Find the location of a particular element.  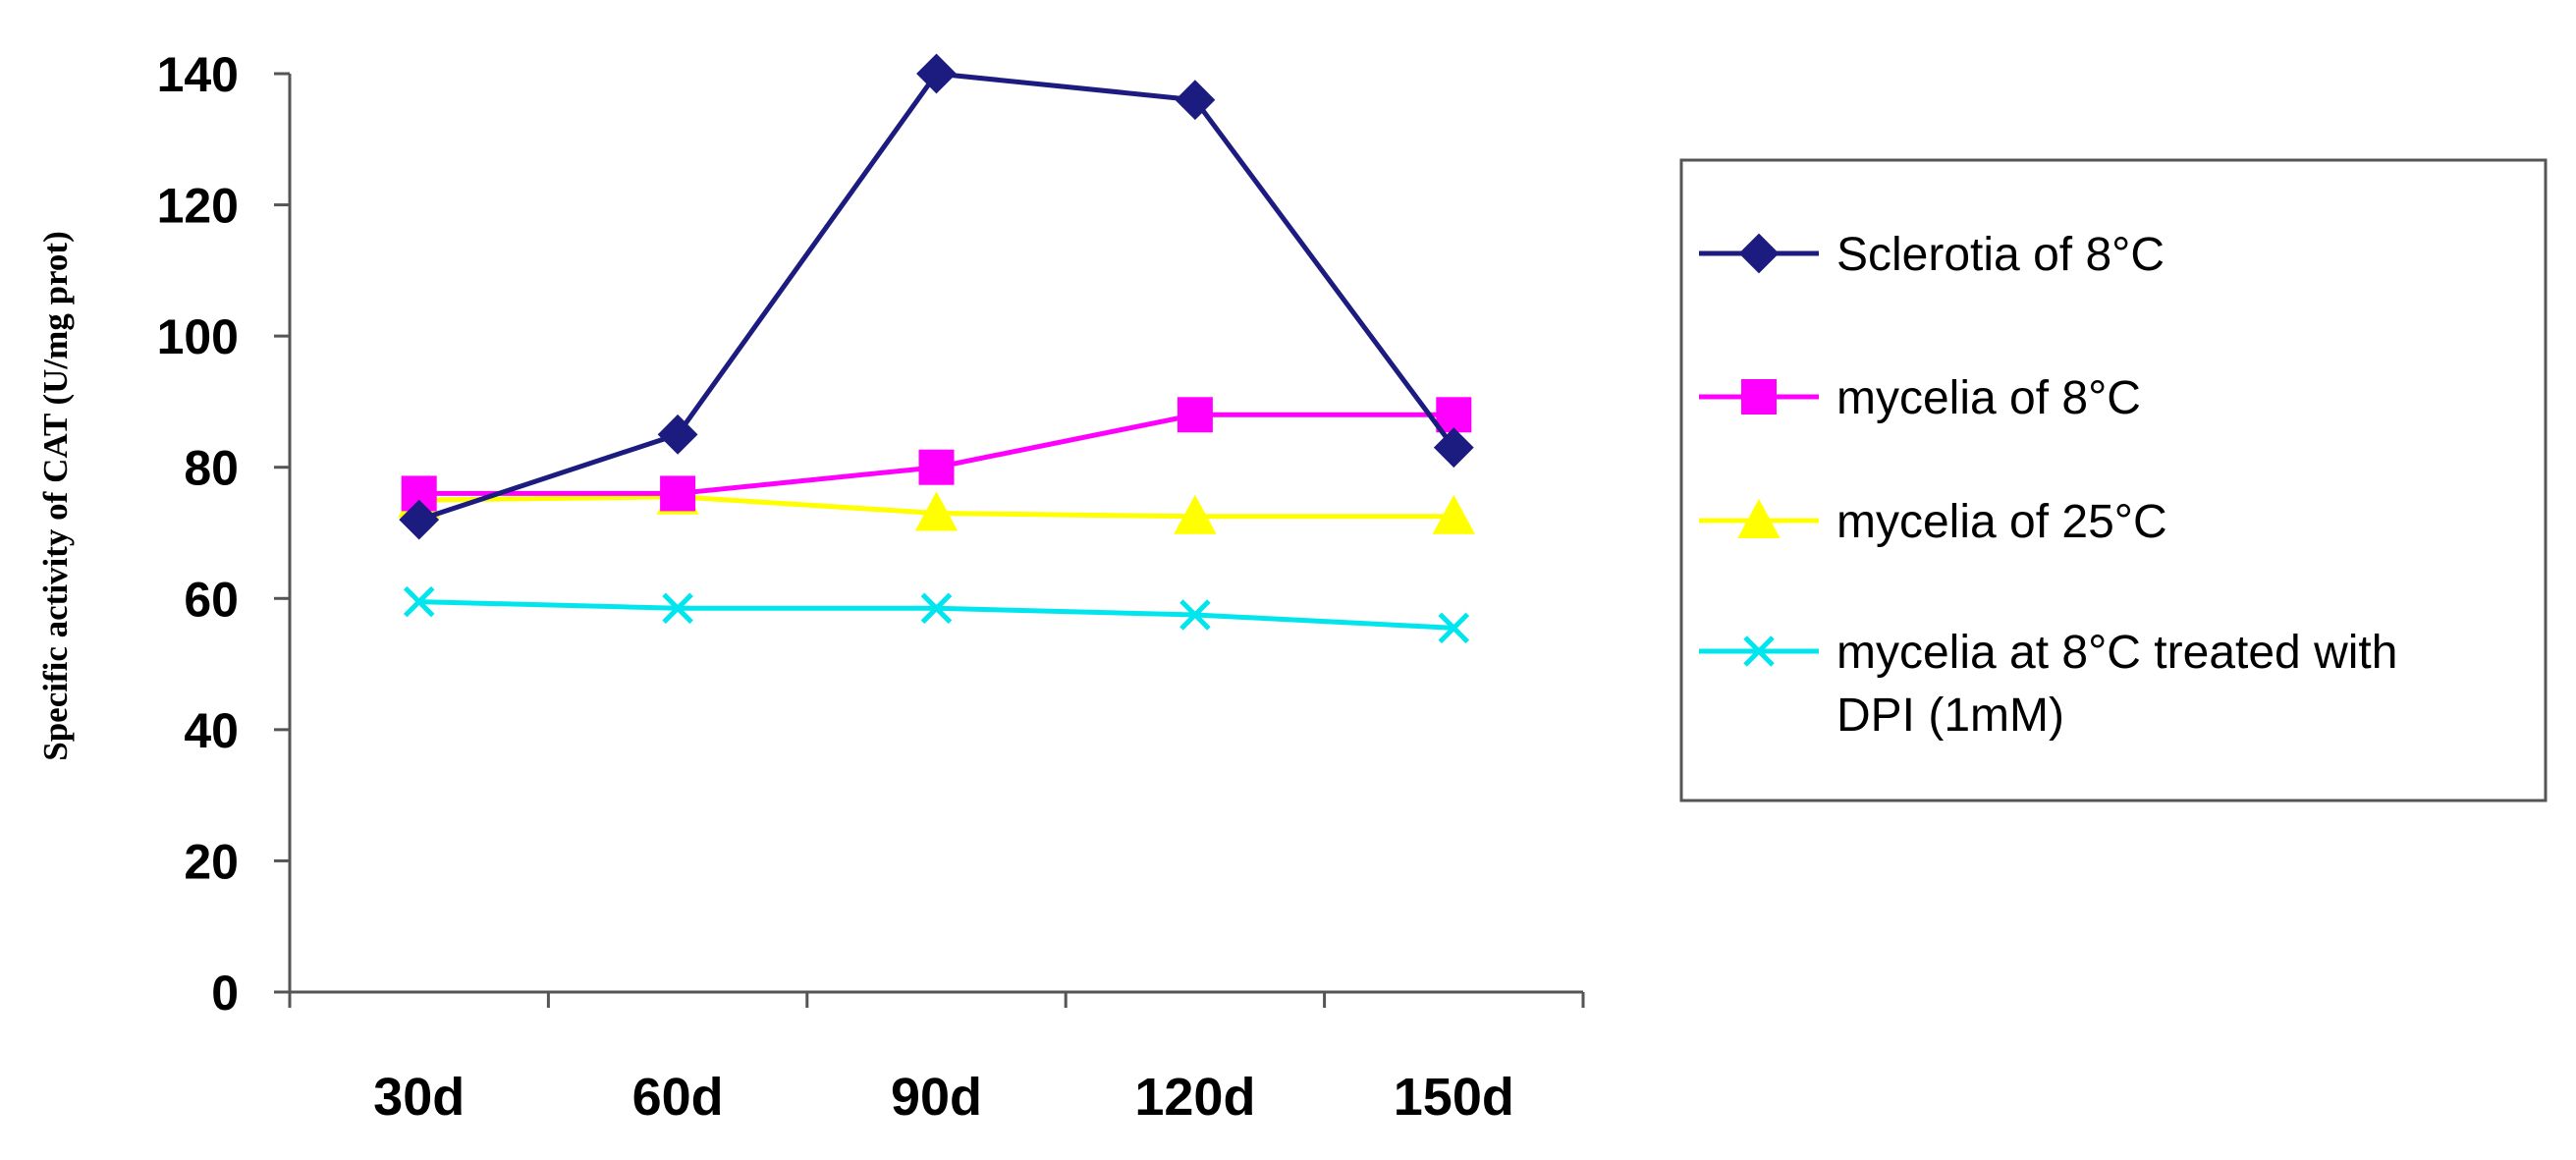

y-tick-label: 40 is located at coordinates (211, 730).